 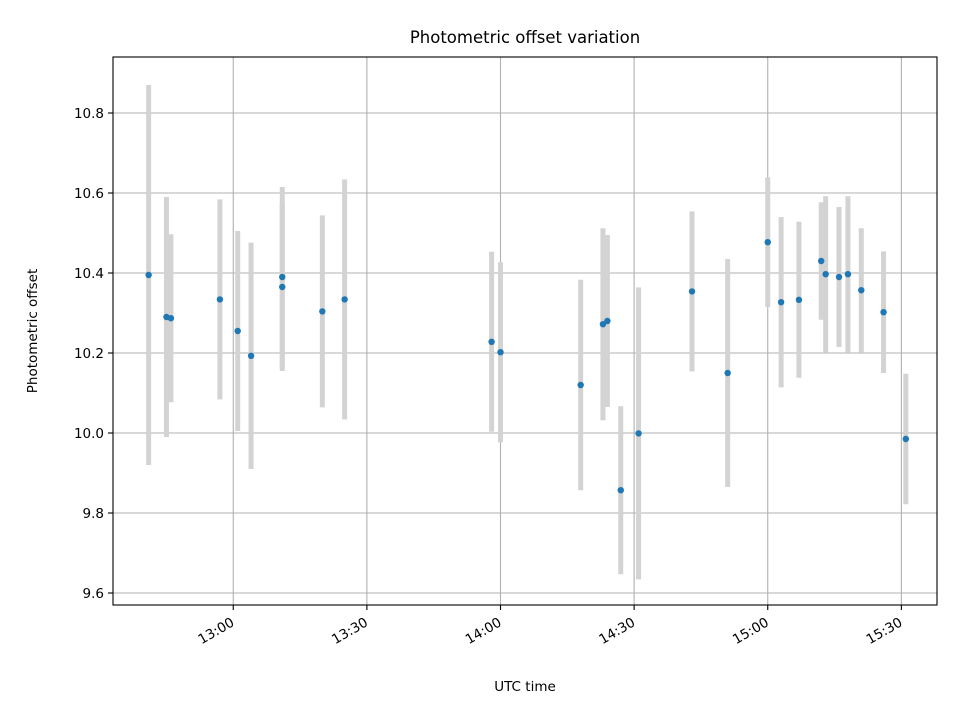 What do you see at coordinates (89, 274) in the screenshot?
I see `y-tick-label: 10.4` at bounding box center [89, 274].